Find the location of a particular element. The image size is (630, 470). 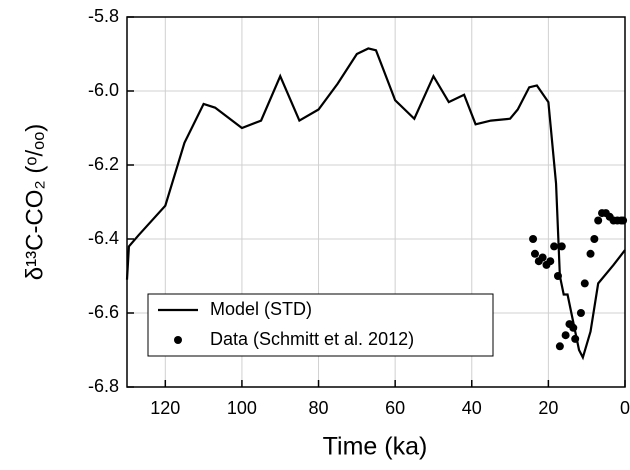

x-tick-label: 20 is located at coordinates (548, 408).